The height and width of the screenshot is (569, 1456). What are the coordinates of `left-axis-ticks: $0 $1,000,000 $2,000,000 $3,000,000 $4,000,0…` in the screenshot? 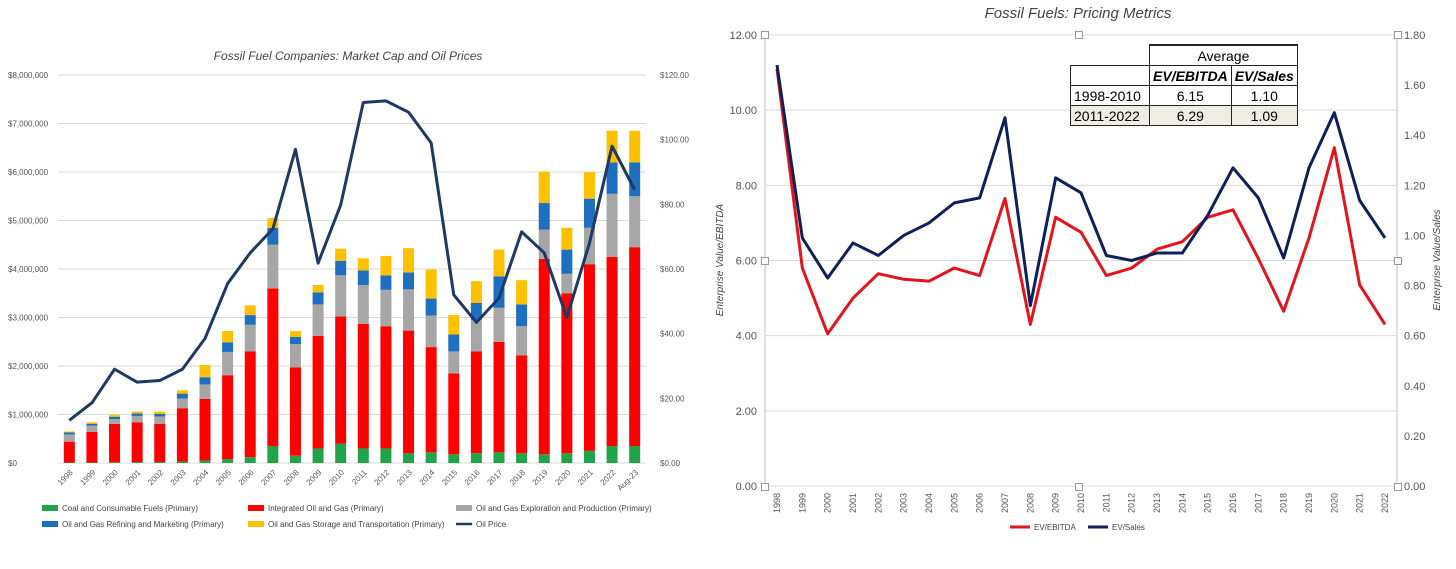 It's located at (28, 269).